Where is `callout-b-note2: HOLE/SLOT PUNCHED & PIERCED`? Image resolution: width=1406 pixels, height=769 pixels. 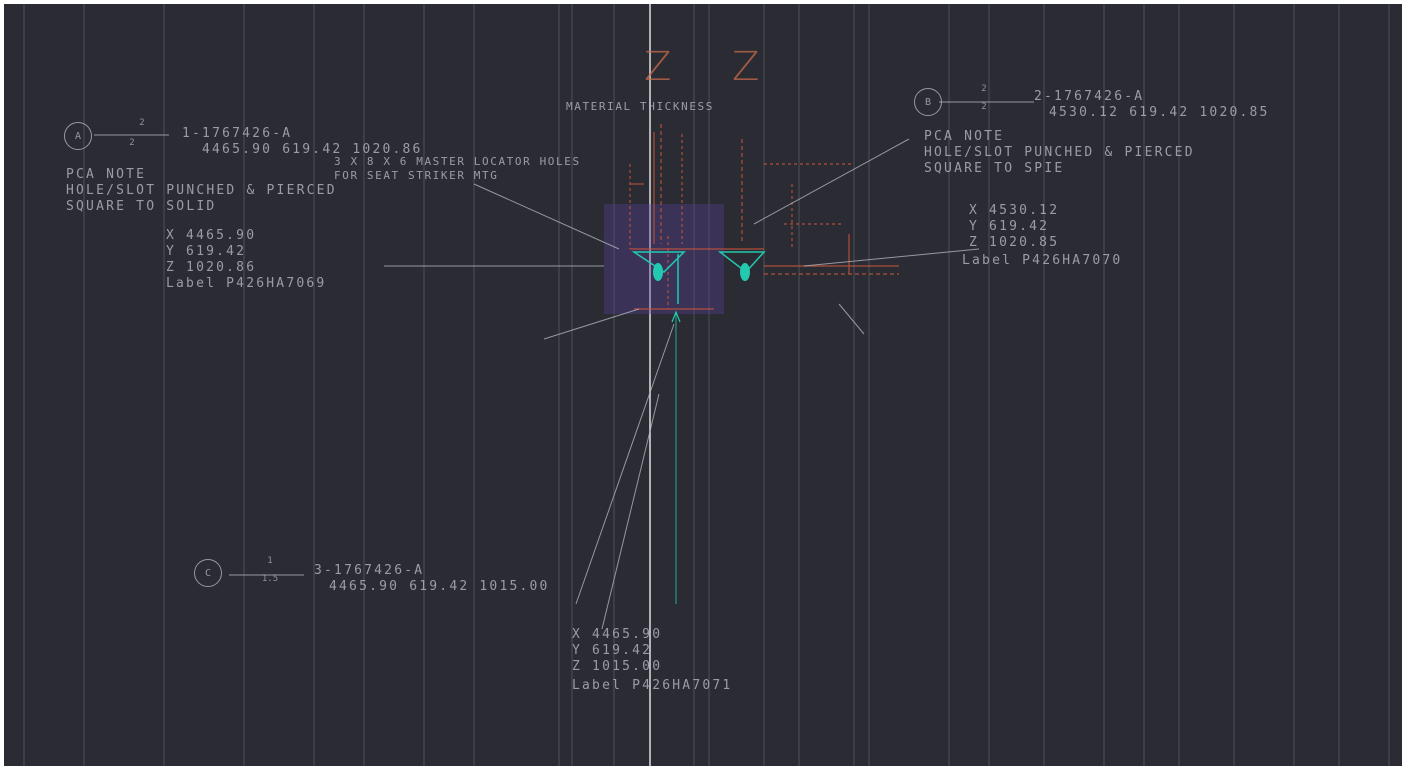
callout-b-note2: HOLE/SLOT PUNCHED & PIERCED is located at coordinates (1059, 152).